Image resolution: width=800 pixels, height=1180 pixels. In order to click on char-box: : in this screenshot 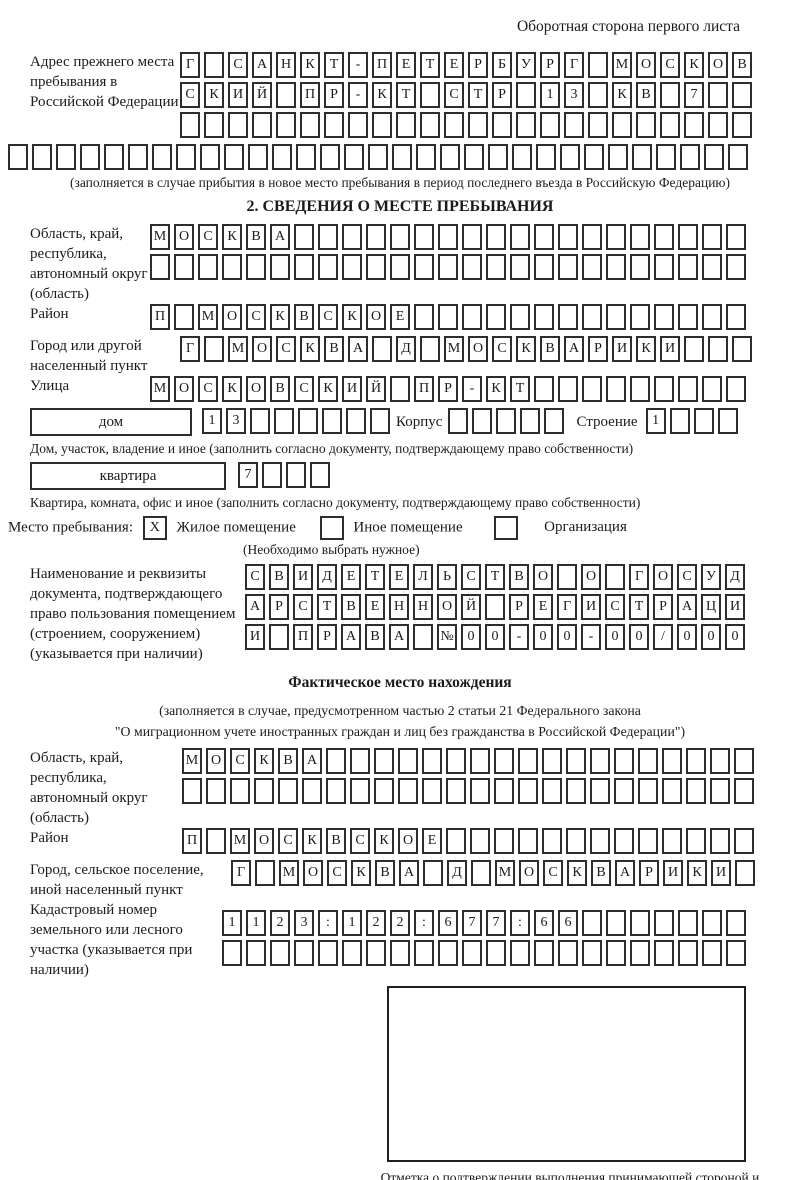, I will do `click(328, 923)`.